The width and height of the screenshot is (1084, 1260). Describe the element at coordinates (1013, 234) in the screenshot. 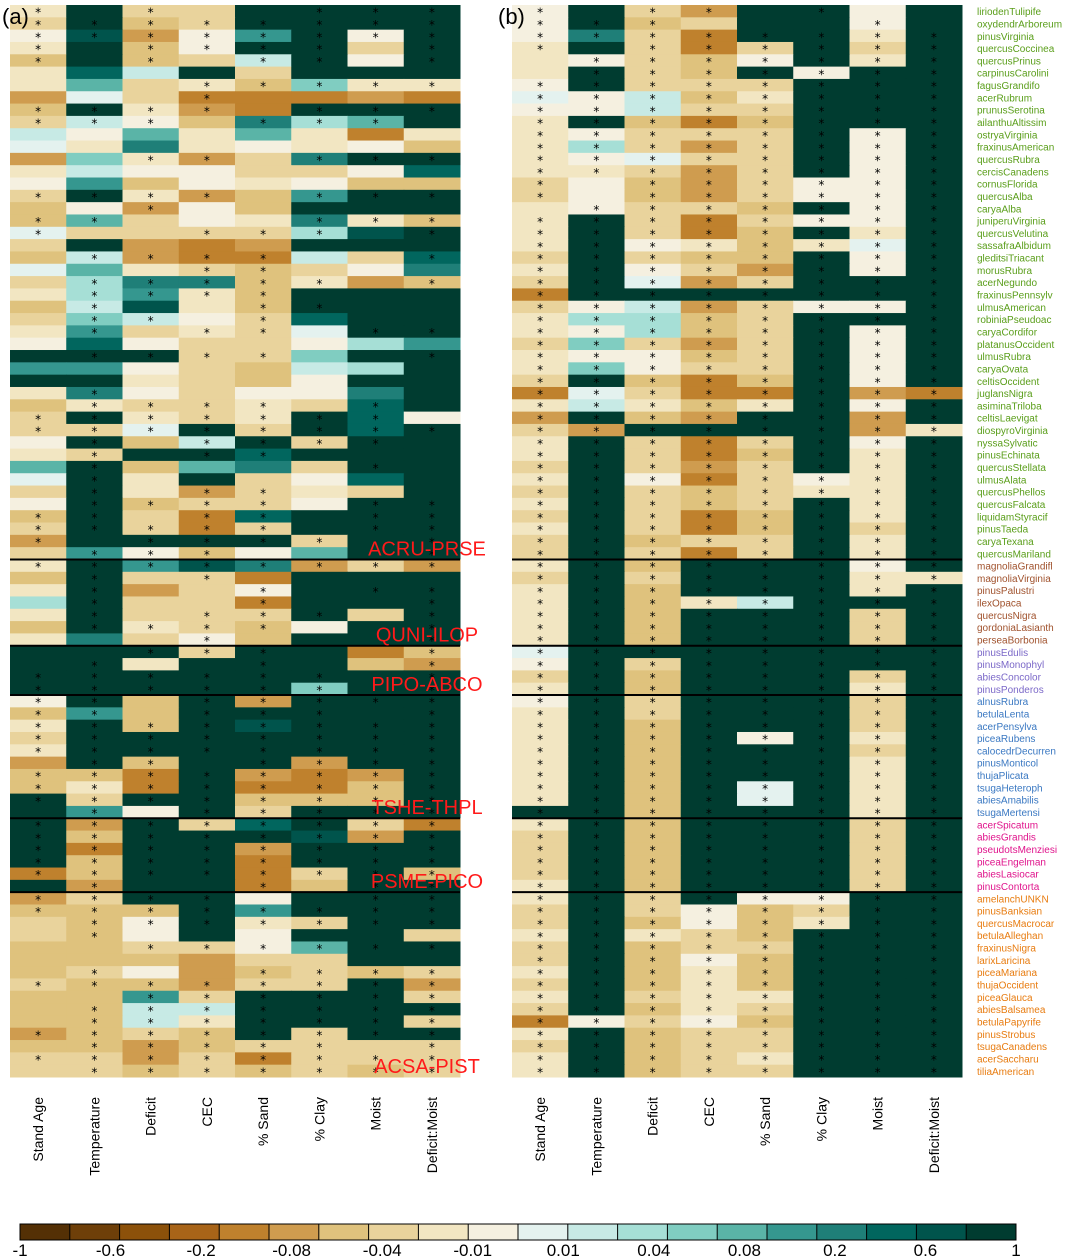

I see `species-label: quercusVelutina` at that location.